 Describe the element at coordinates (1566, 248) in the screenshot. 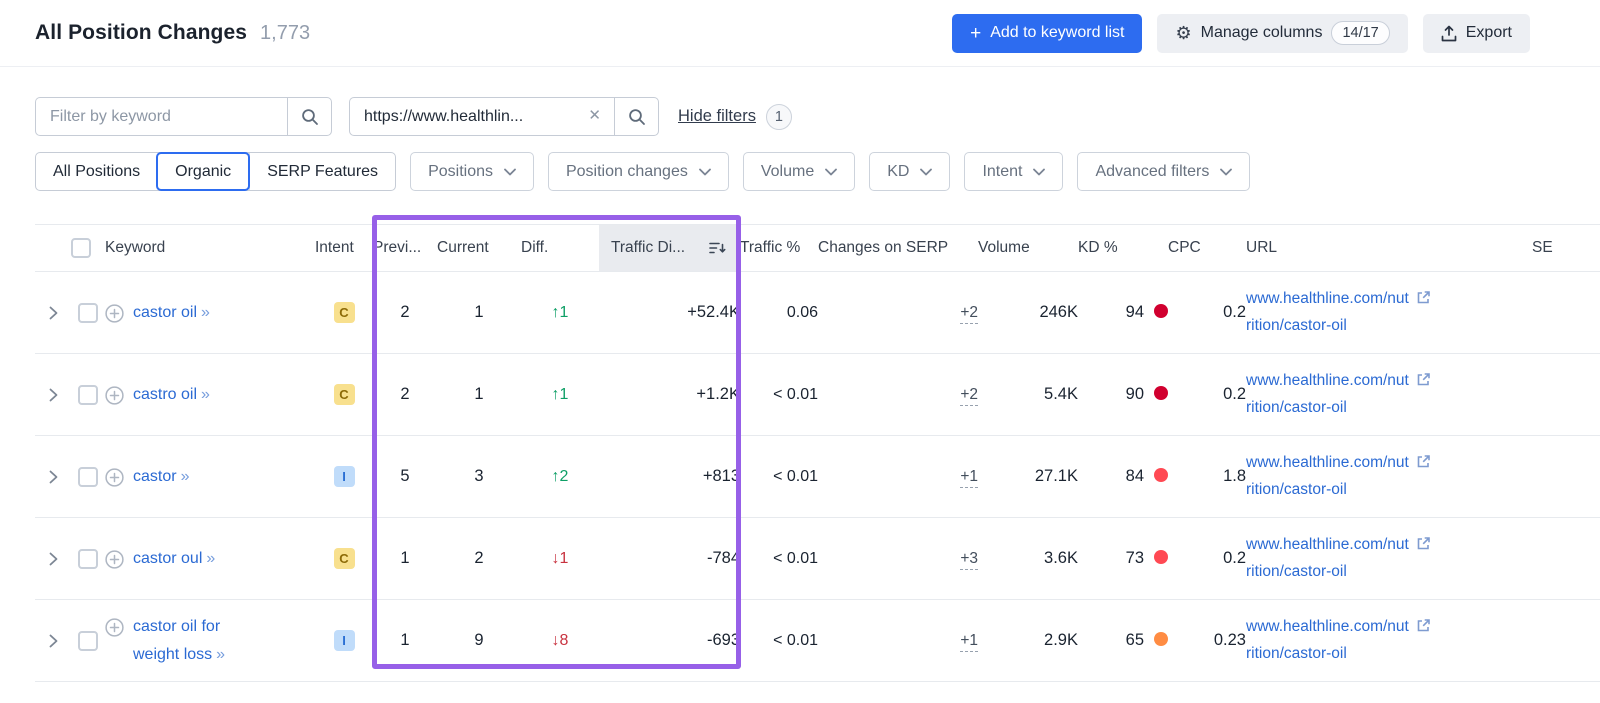

I see `column-header-se: SE` at that location.